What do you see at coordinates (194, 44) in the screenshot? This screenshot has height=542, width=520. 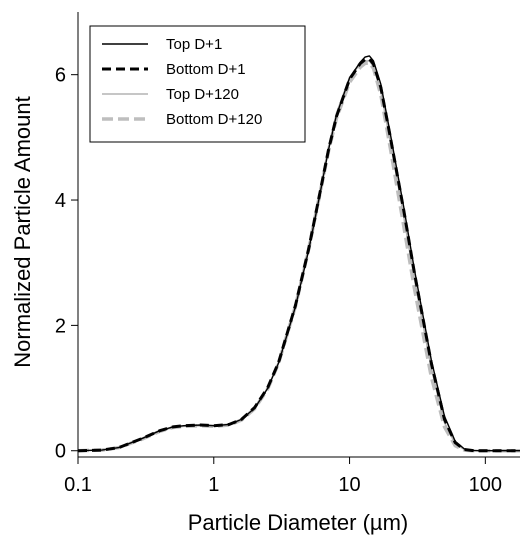 I see `legend-label: Top D+1` at bounding box center [194, 44].